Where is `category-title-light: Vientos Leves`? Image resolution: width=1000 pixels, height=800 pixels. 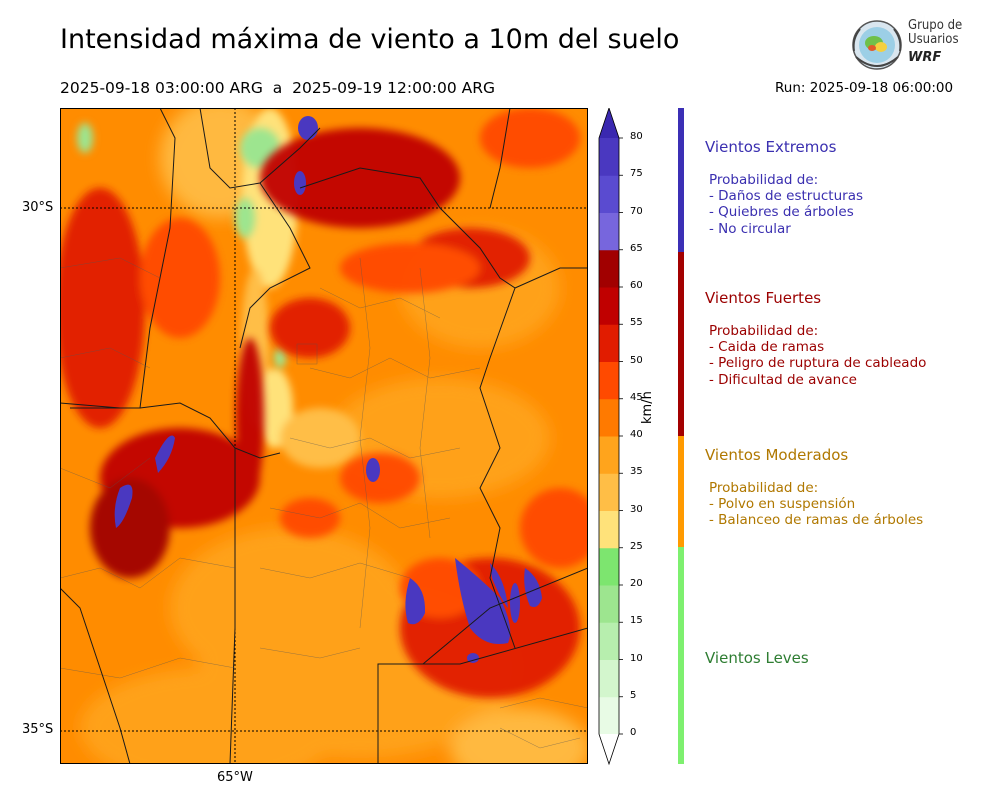
category-title-light: Vientos Leves is located at coordinates (757, 658).